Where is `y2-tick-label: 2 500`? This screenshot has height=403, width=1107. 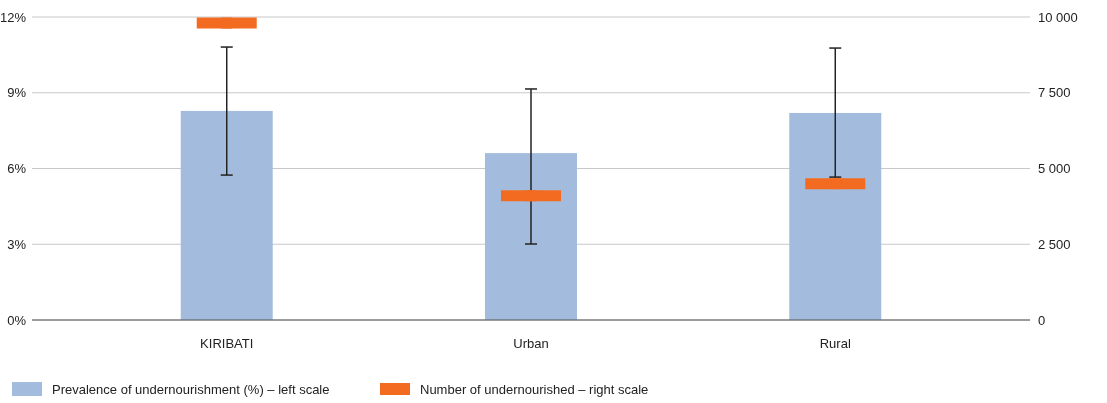
y2-tick-label: 2 500 is located at coordinates (1054, 244).